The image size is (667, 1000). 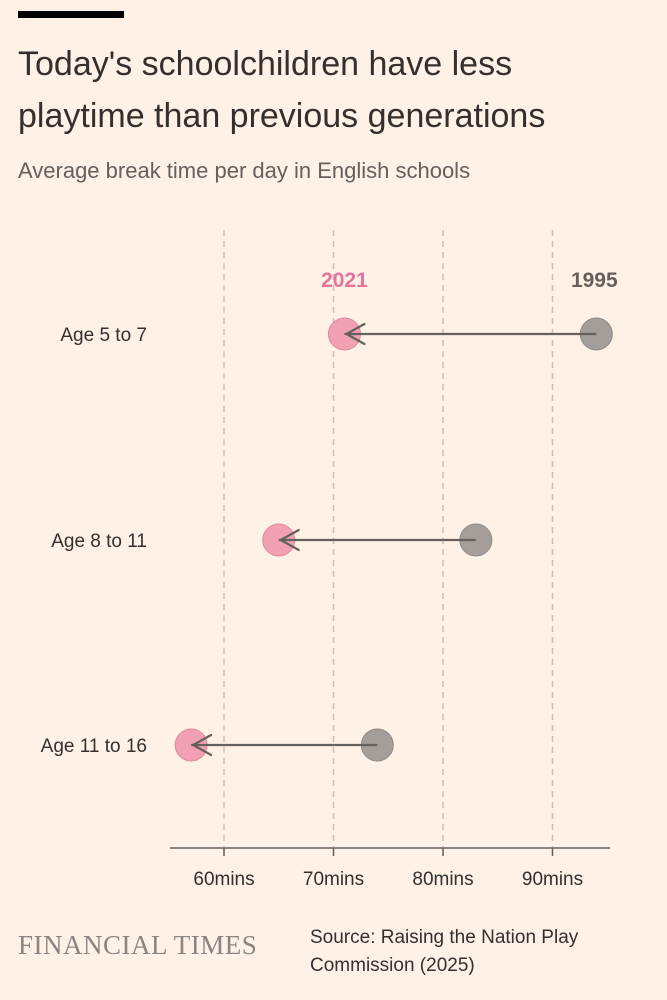 What do you see at coordinates (333, 879) in the screenshot?
I see `x-tick-label: 70mins` at bounding box center [333, 879].